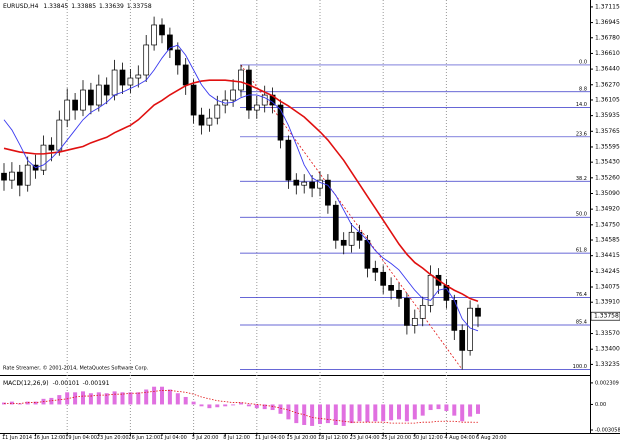 This screenshot has width=620, height=440. What do you see at coordinates (607, 240) in the screenshot?
I see `y-tick-label: 1.34585` at bounding box center [607, 240].